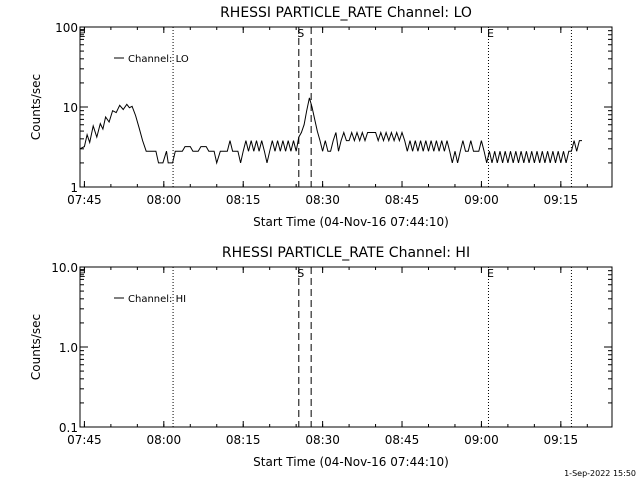 The image size is (640, 480). I want to click on hi-y-tick-label: 1.0, so click(68, 348).